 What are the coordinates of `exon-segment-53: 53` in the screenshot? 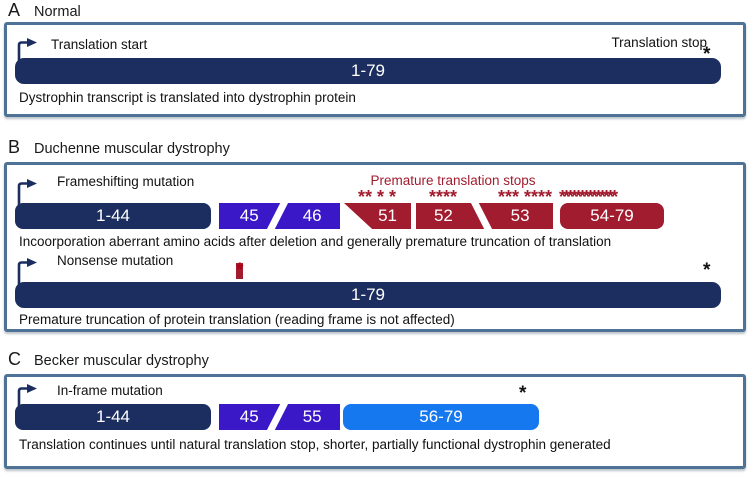 It's located at (520, 215).